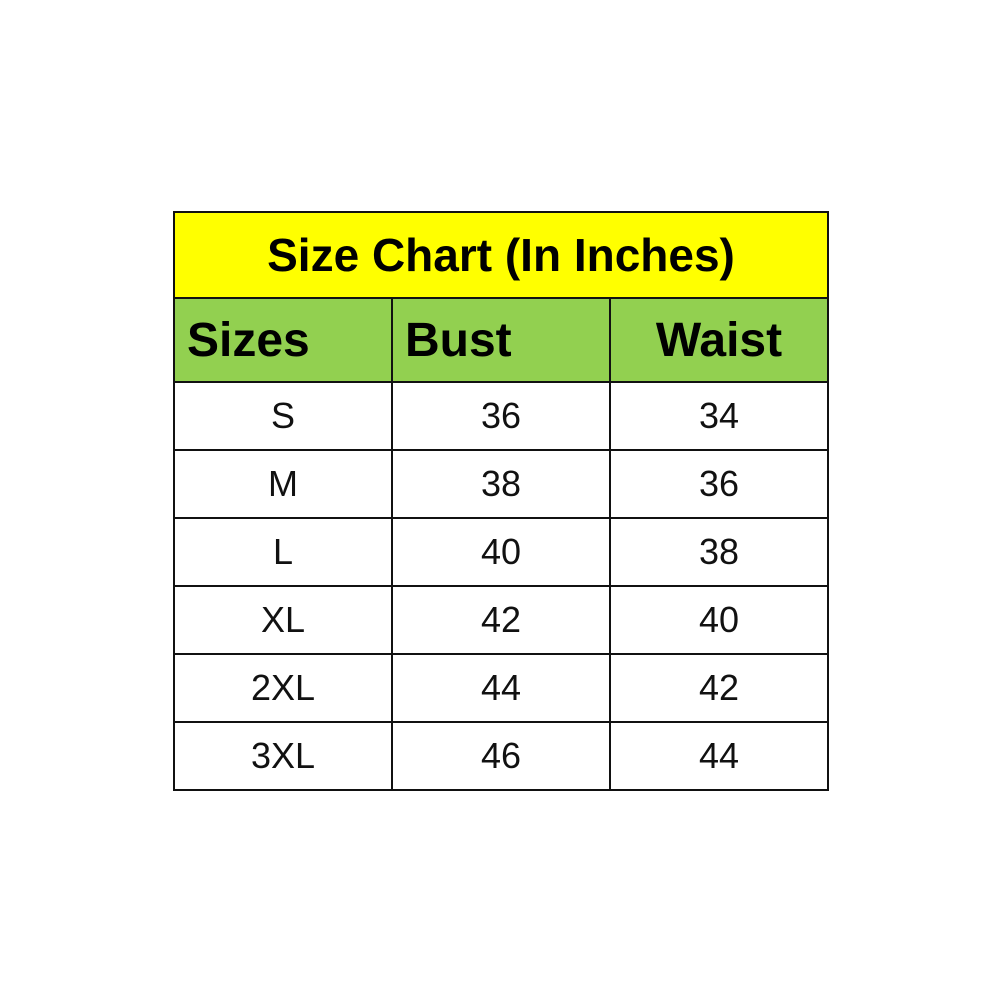 The image size is (1000, 1000). I want to click on title-row: Size Chart (In Inches), so click(501, 255).